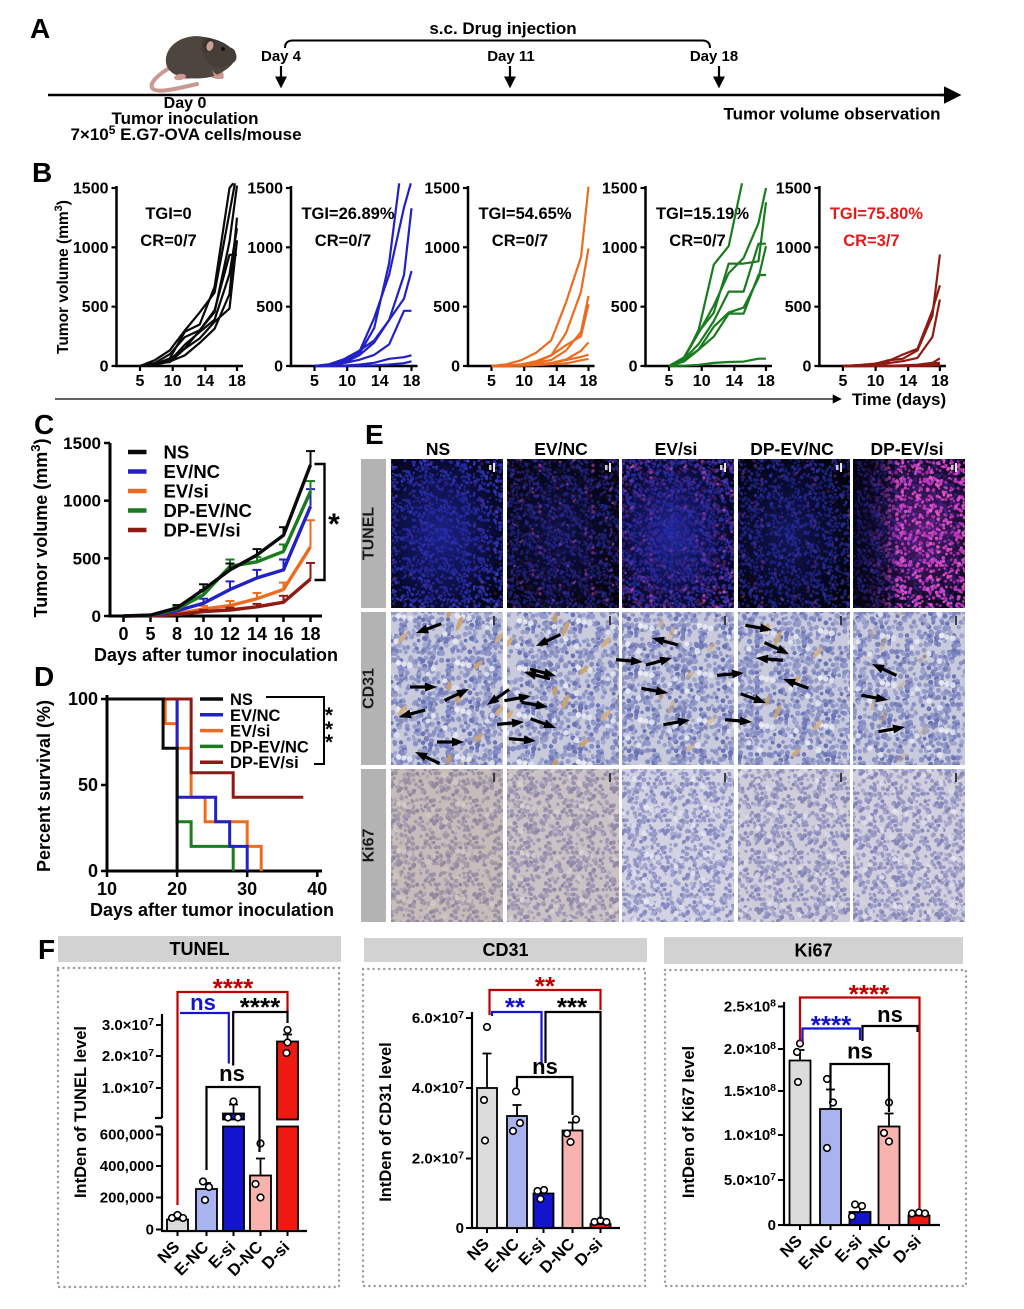  Describe the element at coordinates (899, 399) in the screenshot. I see `svg-text: Time (days)` at that location.